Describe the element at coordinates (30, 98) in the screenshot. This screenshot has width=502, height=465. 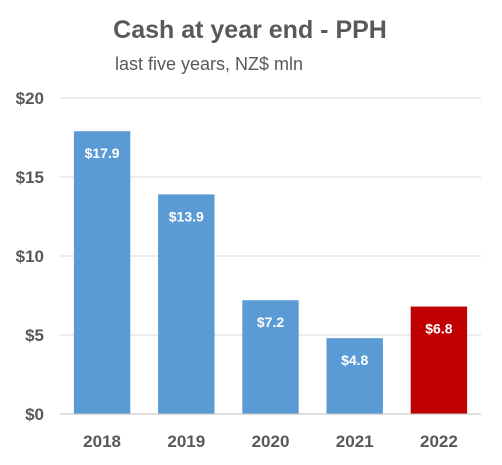
I see `y-tick-label: $20` at that location.